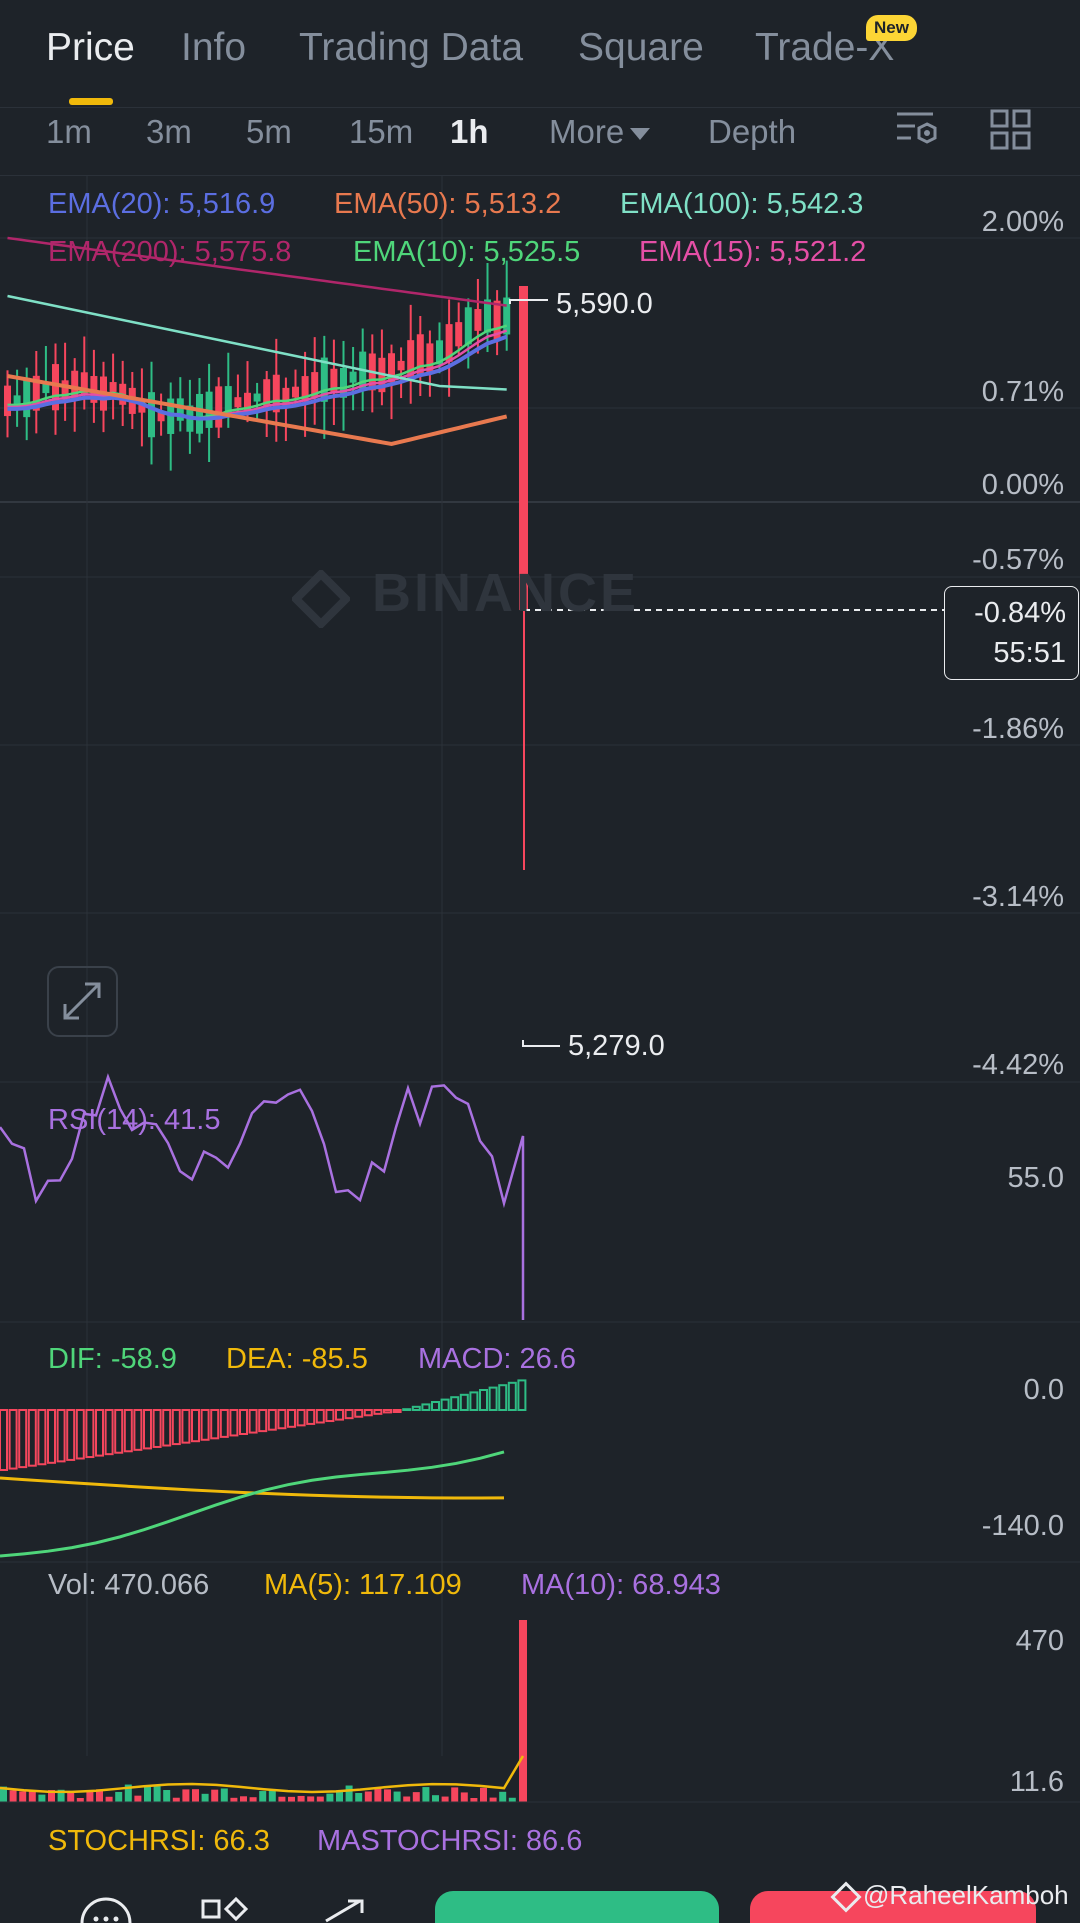 Image resolution: width=1080 pixels, height=1923 pixels. I want to click on chart-settings-icon, so click(917, 129).